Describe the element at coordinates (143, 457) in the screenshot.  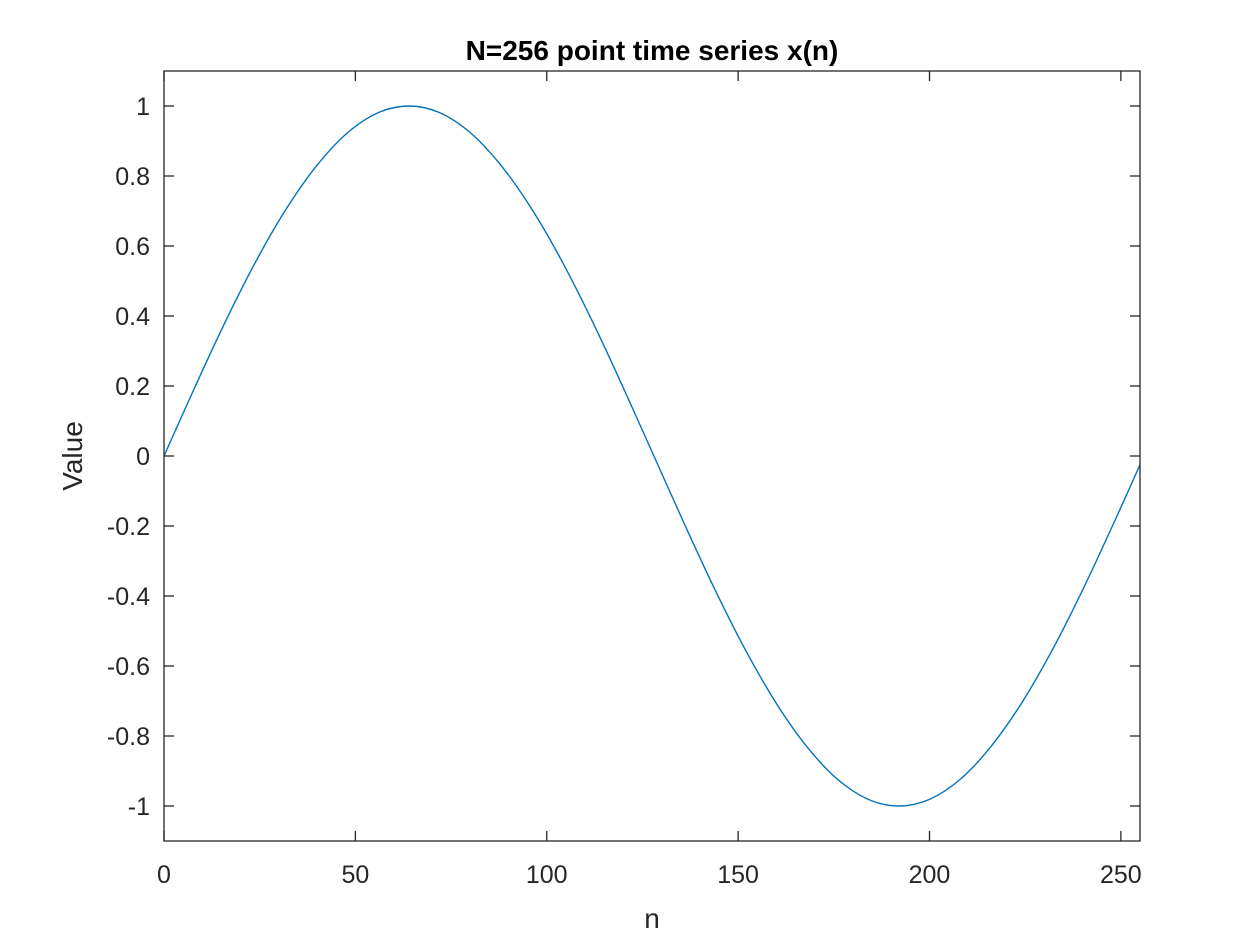
I see `y-tick-label: 0` at that location.